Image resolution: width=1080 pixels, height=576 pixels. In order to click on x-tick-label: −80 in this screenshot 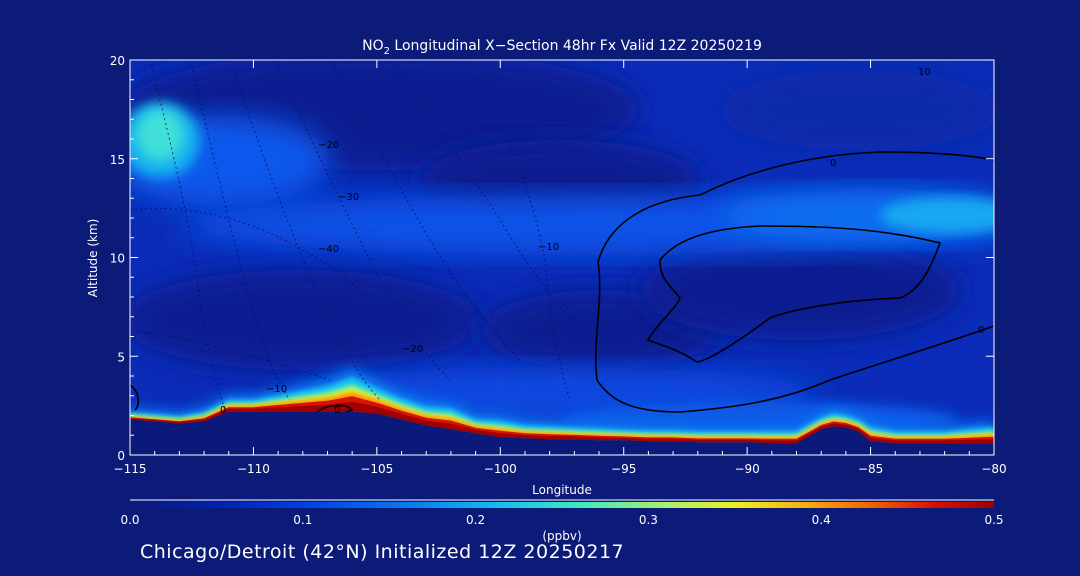, I will do `click(993, 469)`.